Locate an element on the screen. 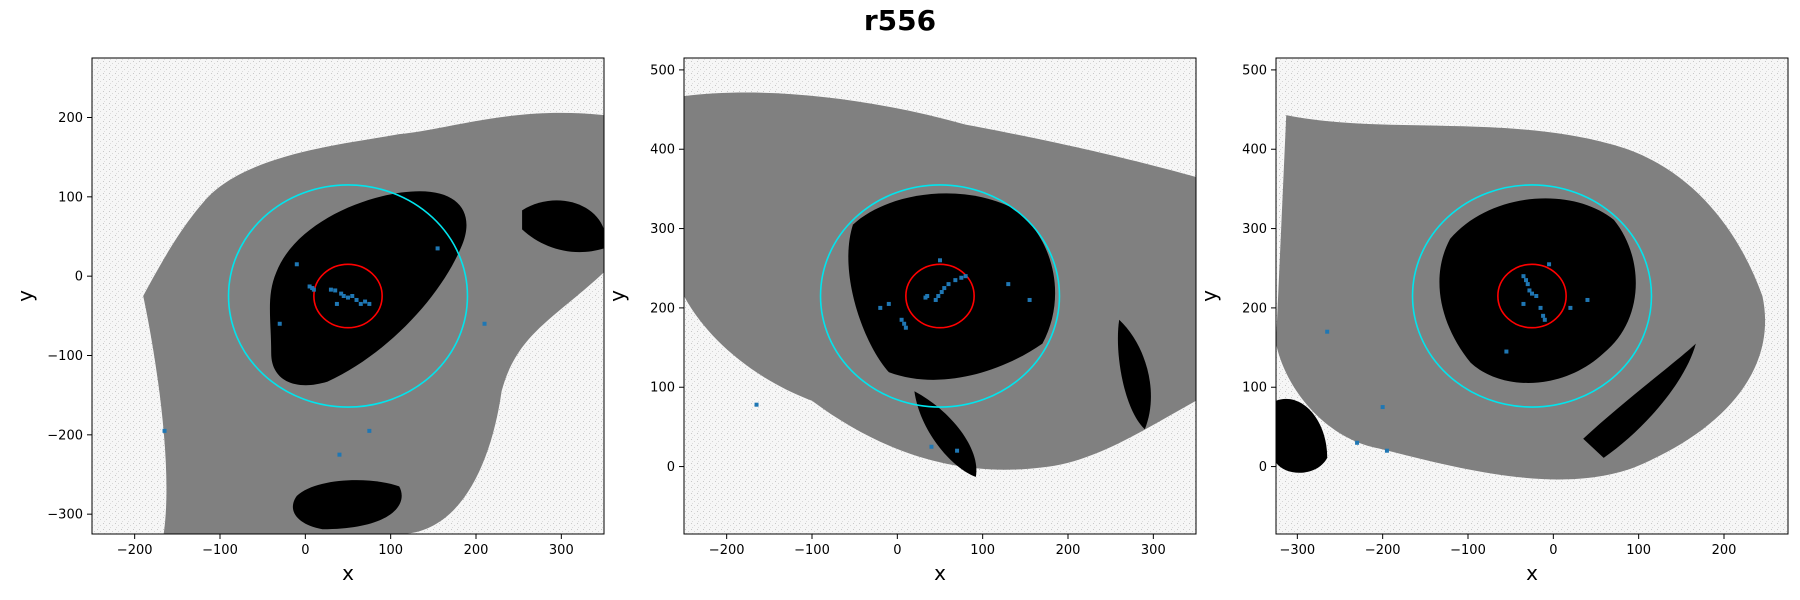  y-tick-label: 500 is located at coordinates (662, 70).